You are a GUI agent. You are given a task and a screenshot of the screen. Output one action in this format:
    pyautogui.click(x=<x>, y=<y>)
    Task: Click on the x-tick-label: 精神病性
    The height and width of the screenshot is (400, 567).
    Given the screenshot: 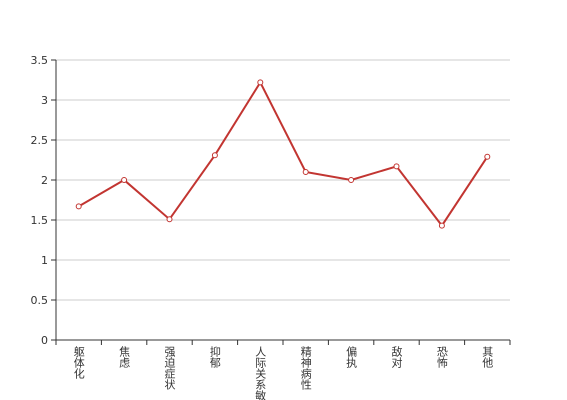 What is the action you would take?
    pyautogui.click(x=305, y=368)
    